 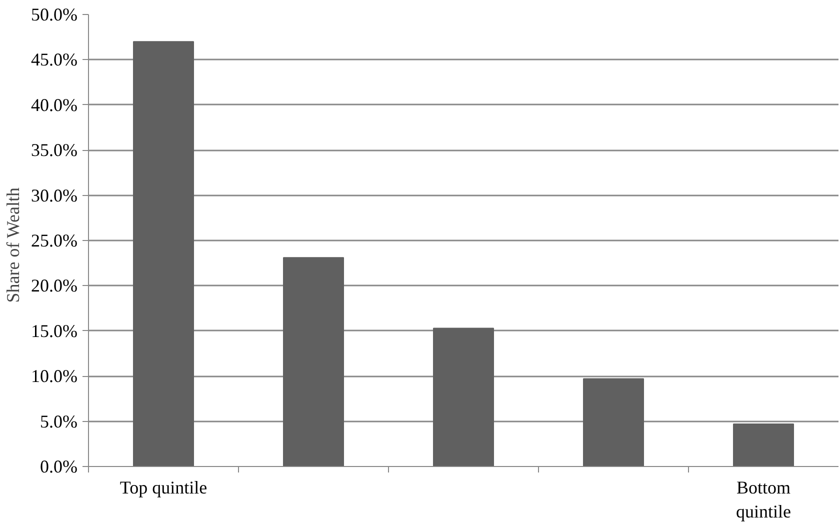 What do you see at coordinates (54, 150) in the screenshot?
I see `y-tick-label: 35.0%` at bounding box center [54, 150].